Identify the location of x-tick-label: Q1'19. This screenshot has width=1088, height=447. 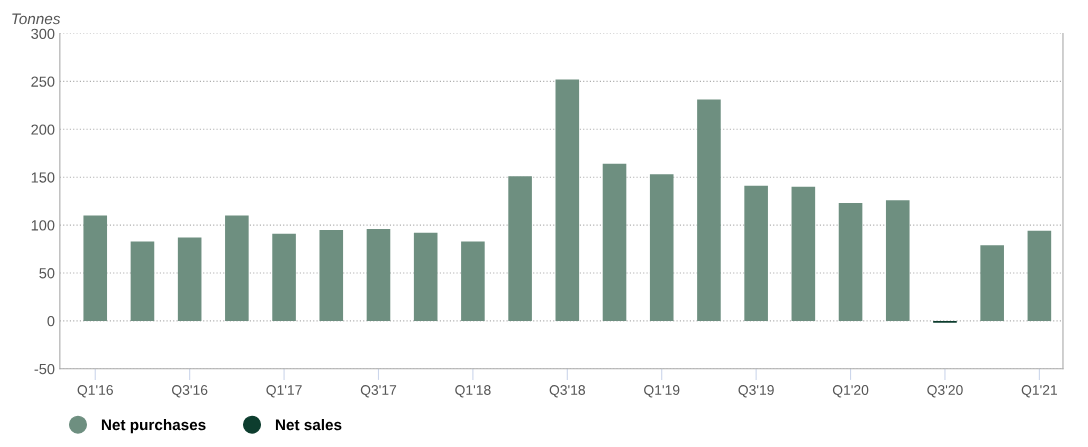
(662, 391).